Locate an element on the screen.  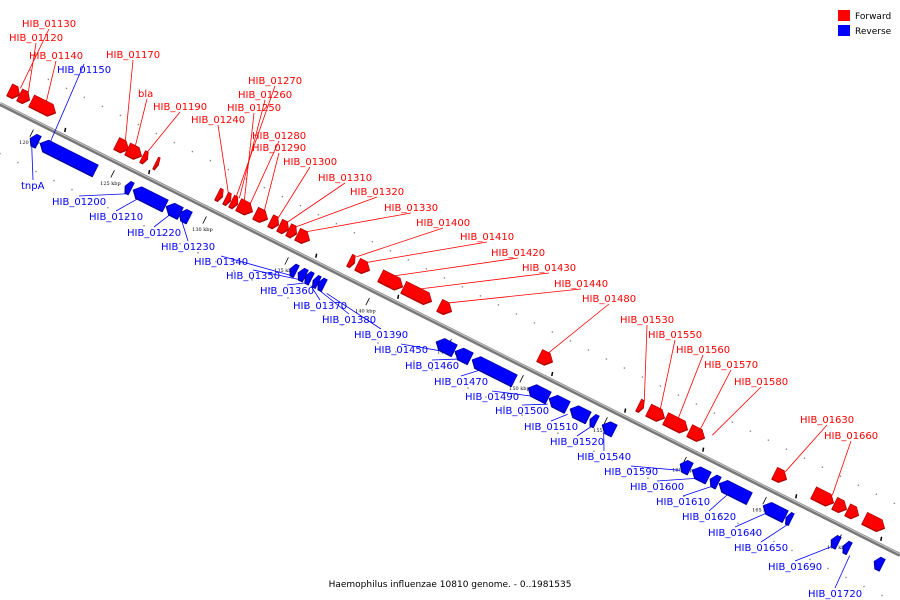
gene-label-hib-01350: HIB_01350 is located at coordinates (253, 276).